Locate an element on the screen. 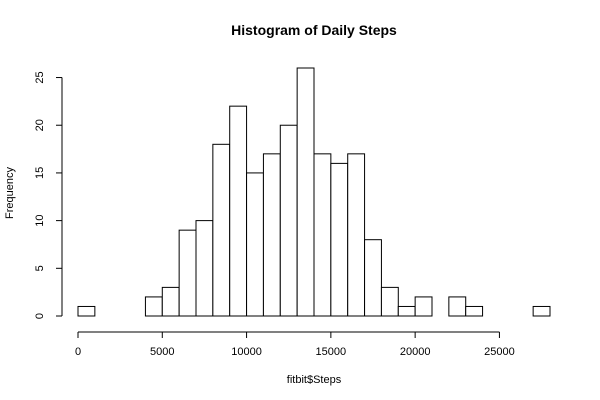 This screenshot has height=400, width=600. x-tick-label: 5000 is located at coordinates (162, 352).